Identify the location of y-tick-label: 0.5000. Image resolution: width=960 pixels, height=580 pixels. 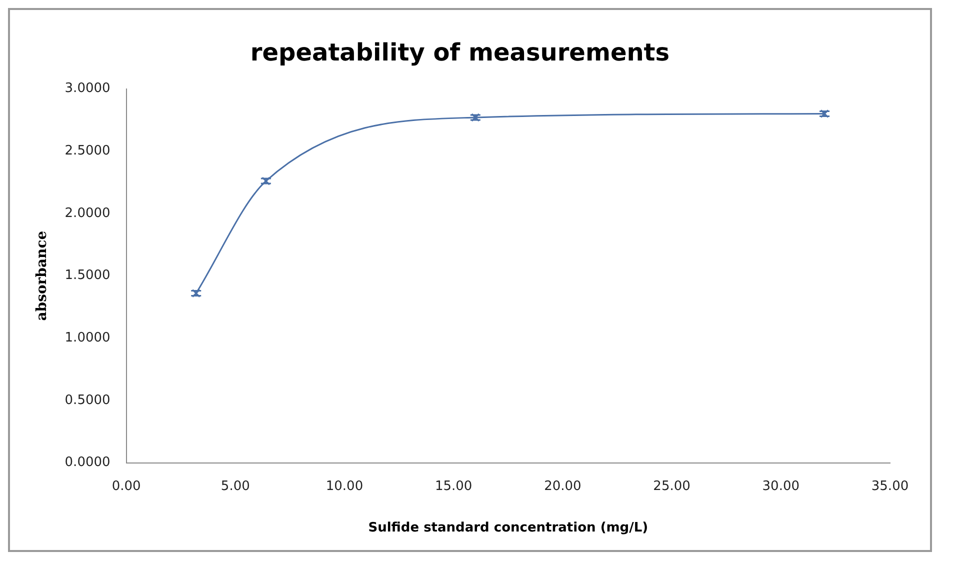
(87, 400).